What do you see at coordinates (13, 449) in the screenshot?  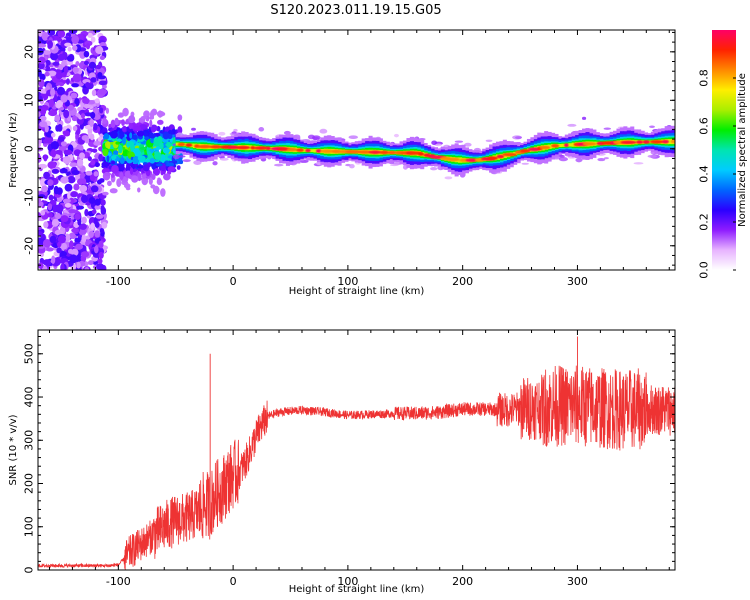 I see `snr-y-axis-label: SNR (10 * v/v)` at bounding box center [13, 449].